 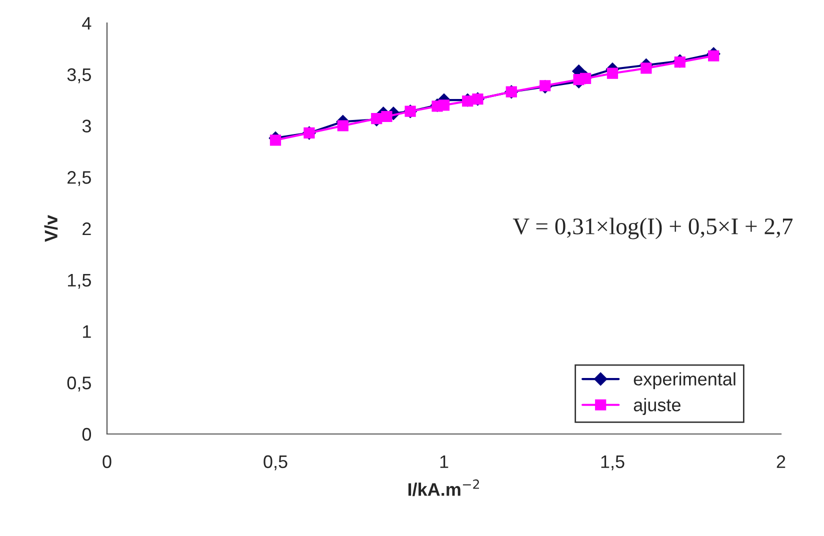 I want to click on y-tick-label: 2,5, so click(x=79, y=178).